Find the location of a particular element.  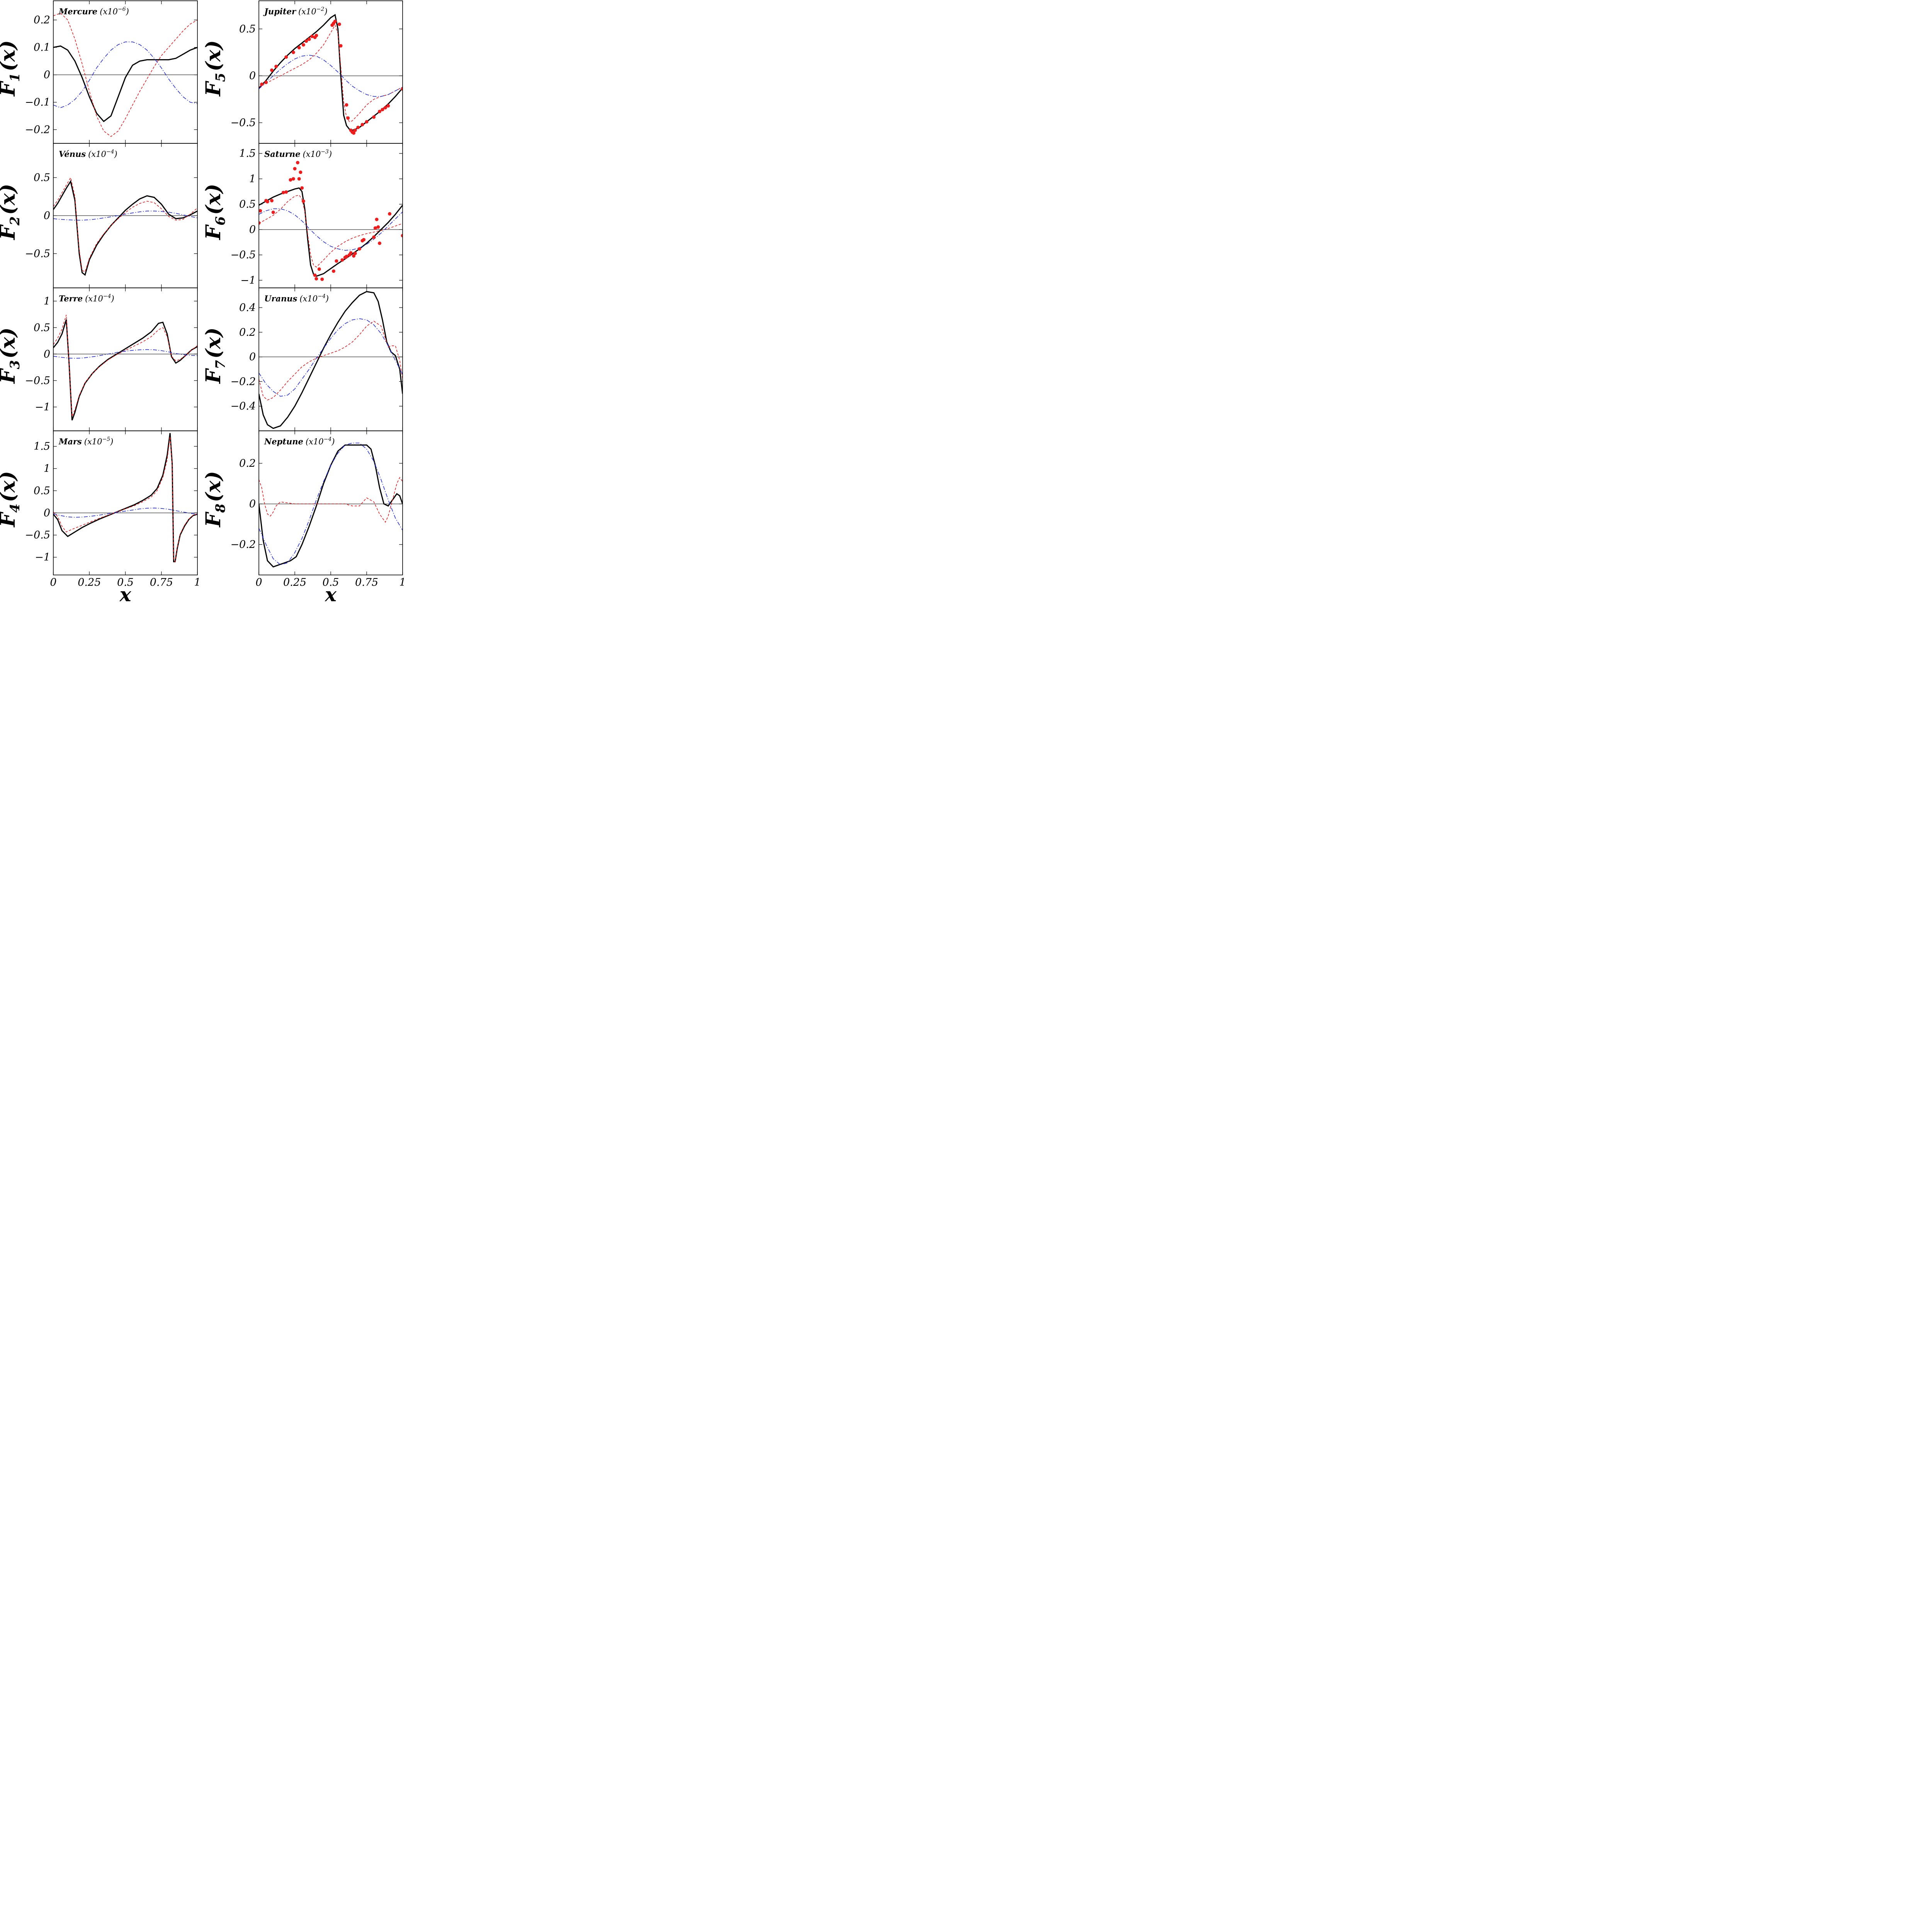

panel-title: Neptune (x10−4) is located at coordinates (299, 441).